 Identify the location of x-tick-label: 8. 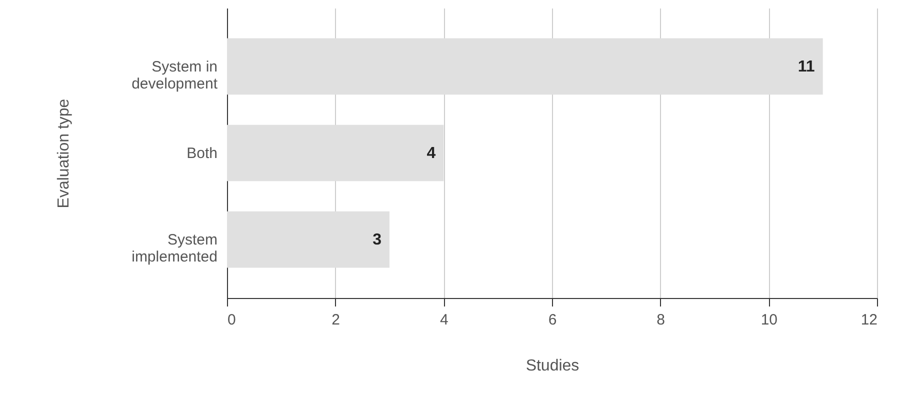
(661, 320).